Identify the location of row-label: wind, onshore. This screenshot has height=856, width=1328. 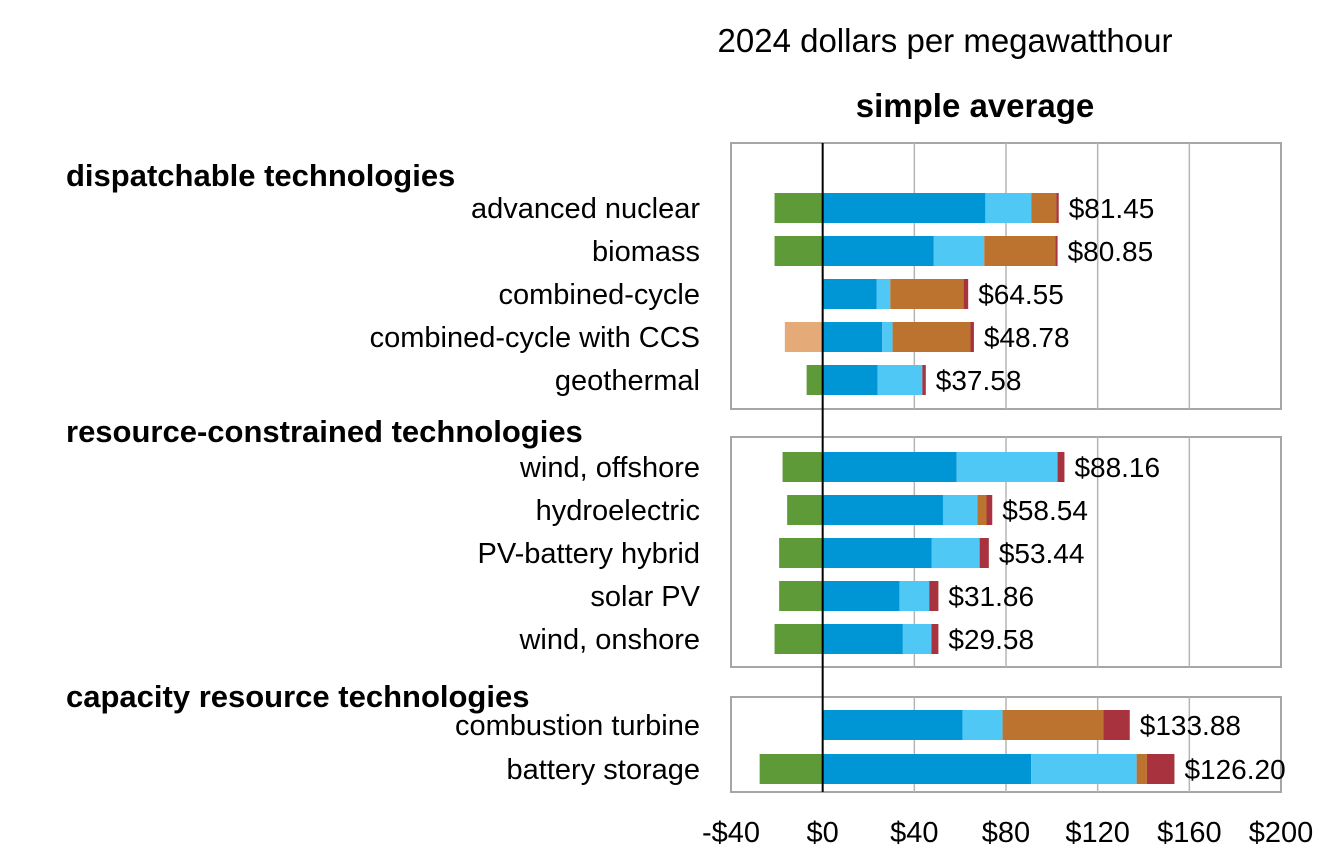
(609, 640).